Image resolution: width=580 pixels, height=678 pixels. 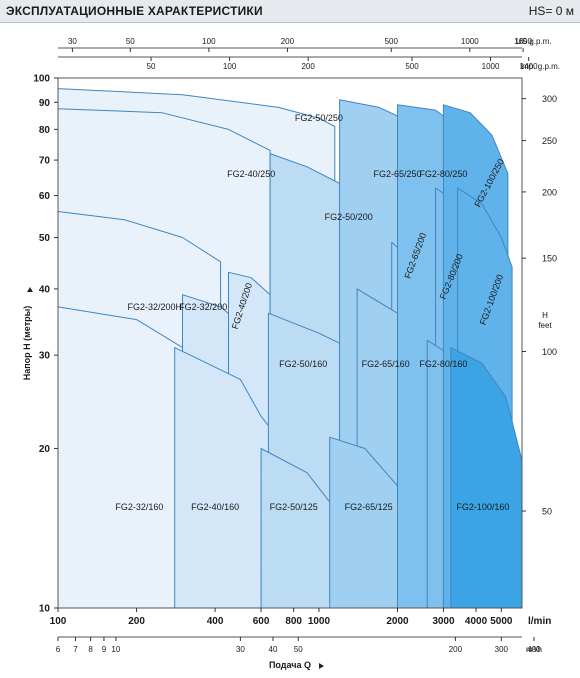 What do you see at coordinates (134, 11) in the screenshot?
I see `page-title: ЭКСПЛУАТАЦИОННЫЕ ХАРАКТЕРИСТИКИ` at bounding box center [134, 11].